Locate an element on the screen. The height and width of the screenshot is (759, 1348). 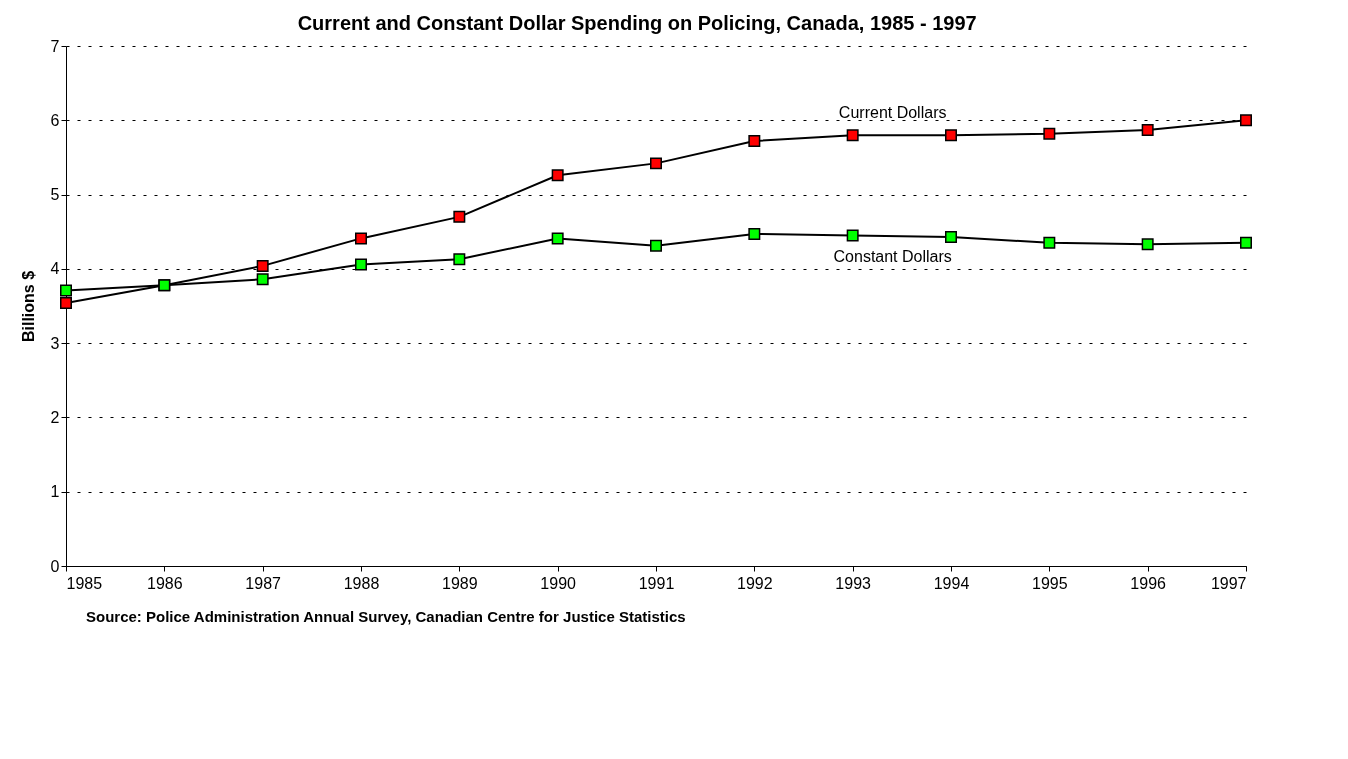
y-tick-label: 6 is located at coordinates (55, 120).